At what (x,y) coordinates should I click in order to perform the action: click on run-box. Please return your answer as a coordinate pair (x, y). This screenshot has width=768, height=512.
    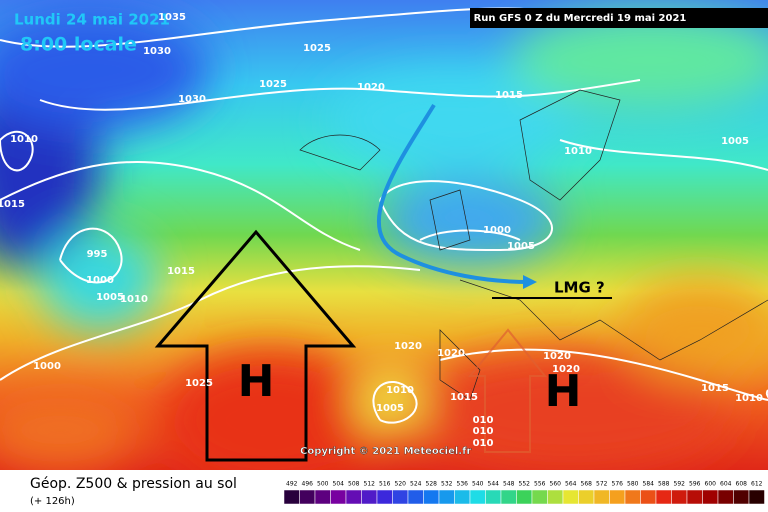
    Looking at the image, I should click on (619, 18).